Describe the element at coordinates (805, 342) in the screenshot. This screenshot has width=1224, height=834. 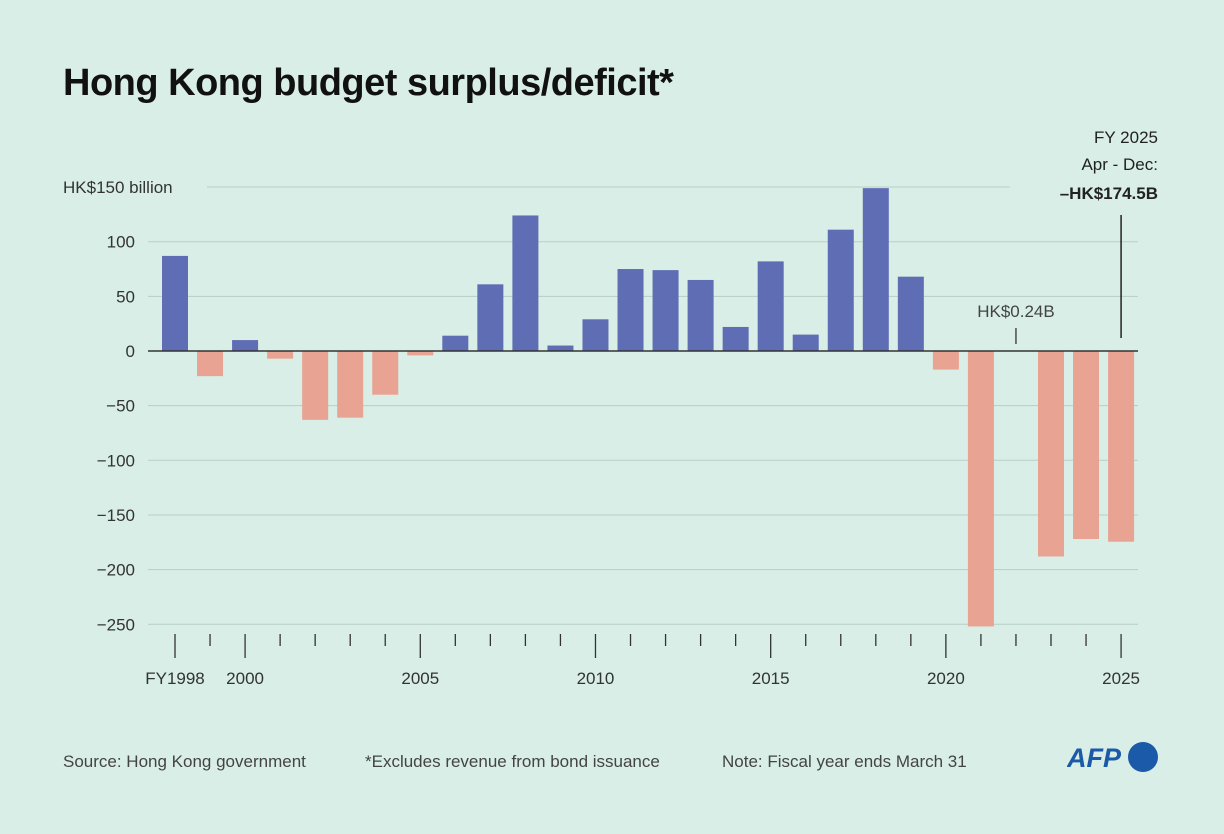
I see `bar-2016` at that location.